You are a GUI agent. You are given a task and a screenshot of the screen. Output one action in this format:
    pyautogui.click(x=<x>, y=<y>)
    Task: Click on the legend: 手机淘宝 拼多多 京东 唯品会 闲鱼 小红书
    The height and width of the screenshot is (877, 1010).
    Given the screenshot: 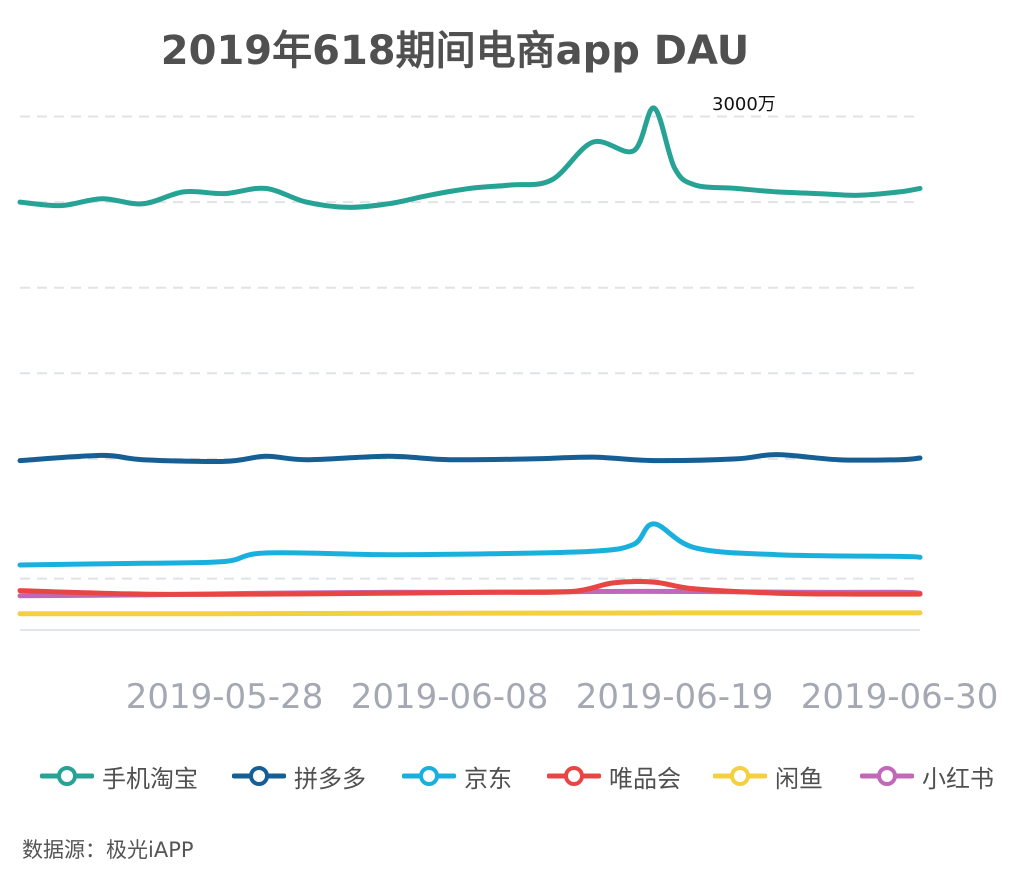 What is the action you would take?
    pyautogui.click(x=520, y=776)
    